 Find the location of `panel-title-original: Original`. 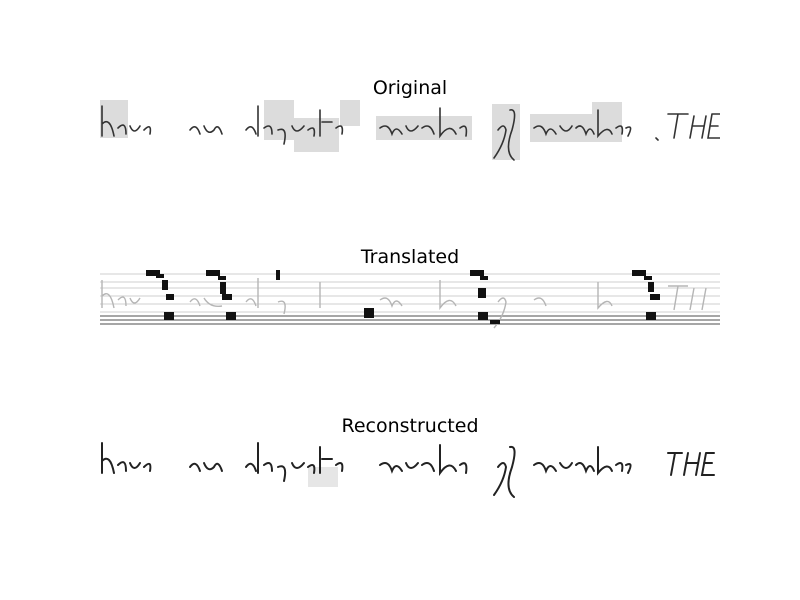

panel-title-original: Original is located at coordinates (410, 88).